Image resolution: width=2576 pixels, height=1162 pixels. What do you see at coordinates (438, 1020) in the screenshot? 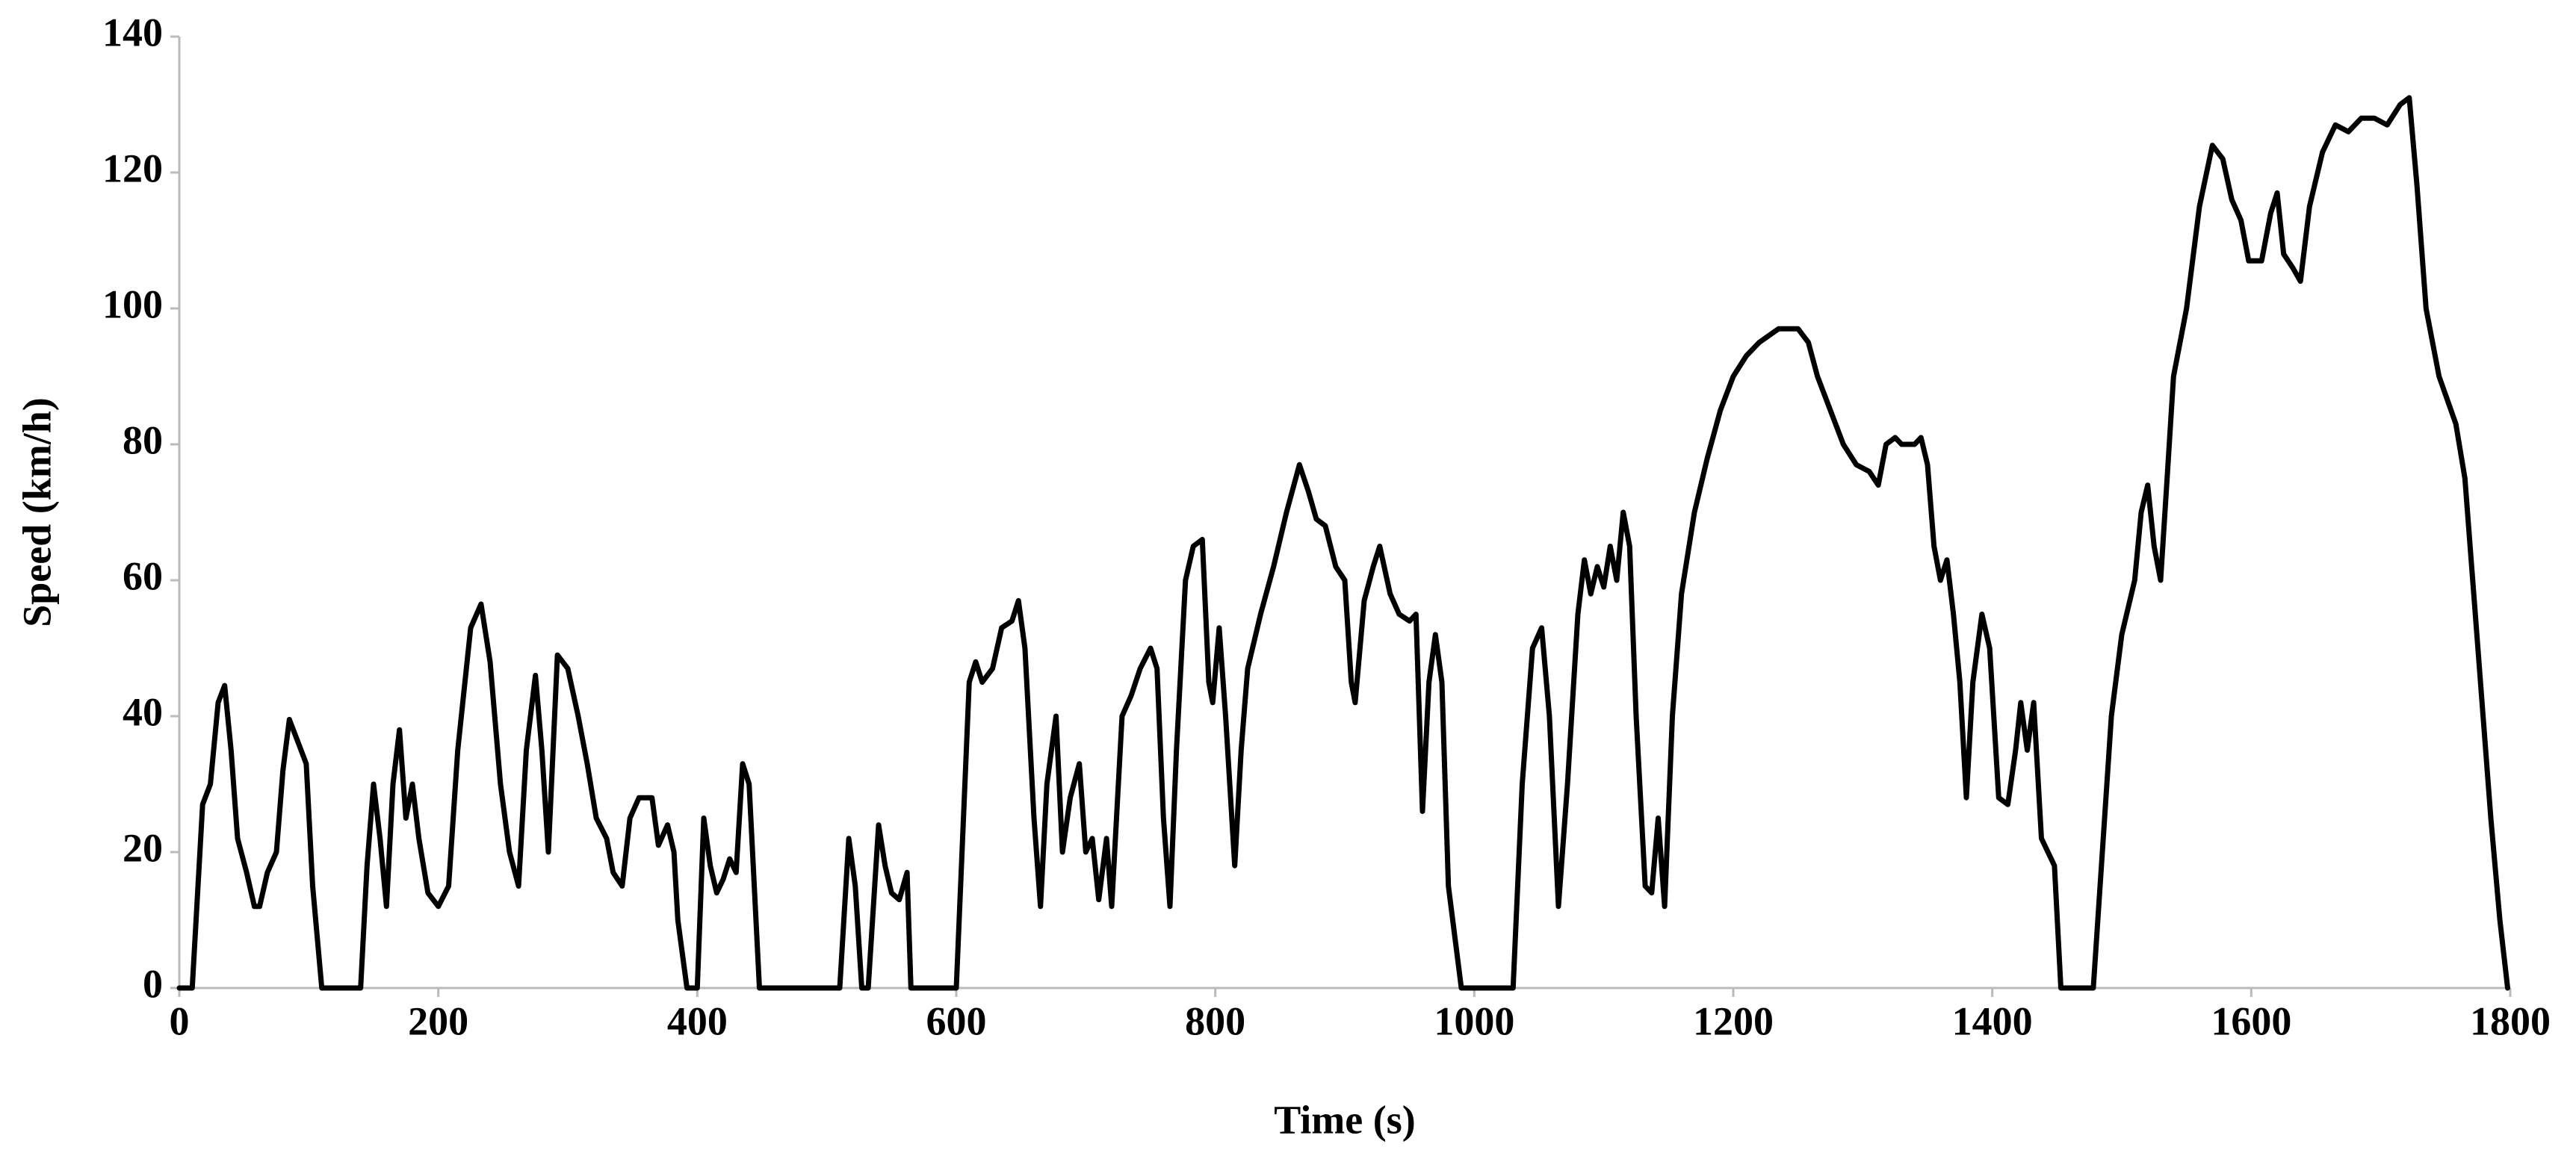
I see `x-tick-label: 200` at bounding box center [438, 1020].